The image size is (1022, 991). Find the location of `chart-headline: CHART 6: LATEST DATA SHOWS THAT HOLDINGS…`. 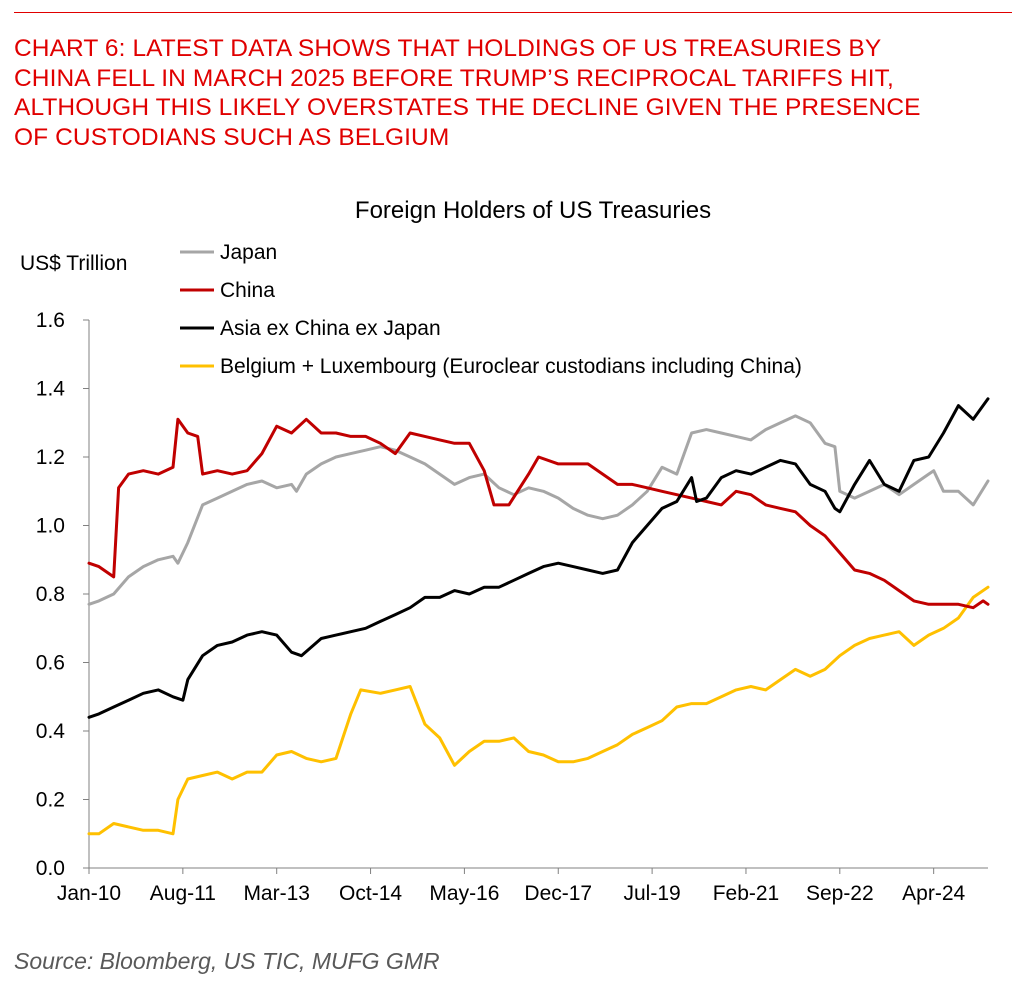

chart-headline: CHART 6: LATEST DATA SHOWS THAT HOLDINGS… is located at coordinates (514, 93).